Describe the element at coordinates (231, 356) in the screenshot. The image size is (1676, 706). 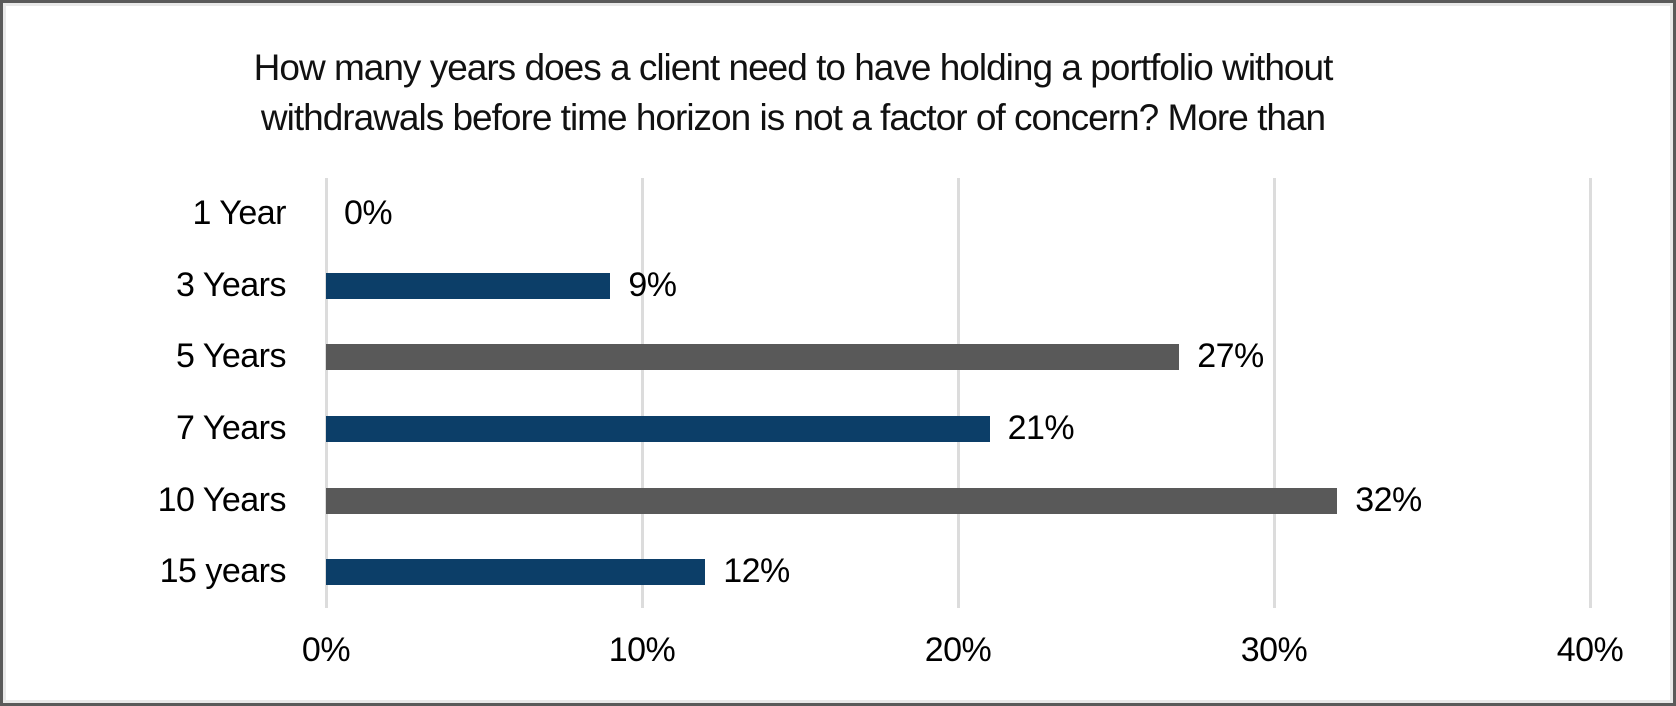
I see `category-label-5-years: 5 Years` at that location.